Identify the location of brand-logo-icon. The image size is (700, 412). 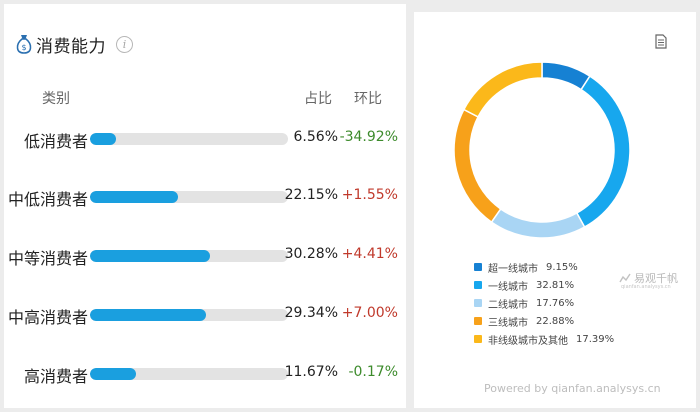
(625, 278).